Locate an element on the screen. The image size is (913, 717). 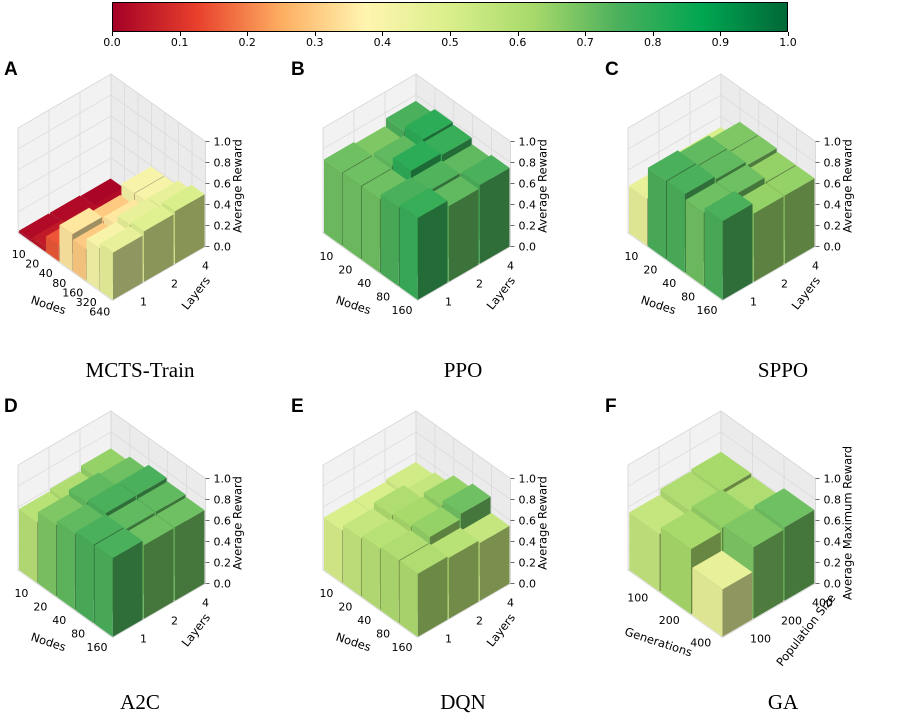
bars is located at coordinates (111, 233).